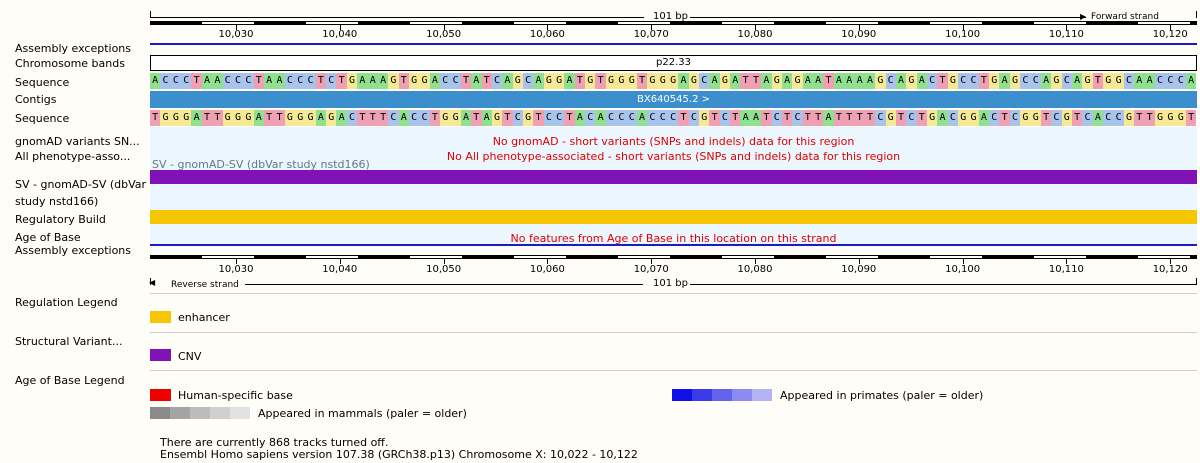 Image resolution: width=1200 pixels, height=463 pixels. Describe the element at coordinates (81, 184) in the screenshot. I see `track-label-sv-line1: SV - gnomAD-SV (dbVar` at that location.